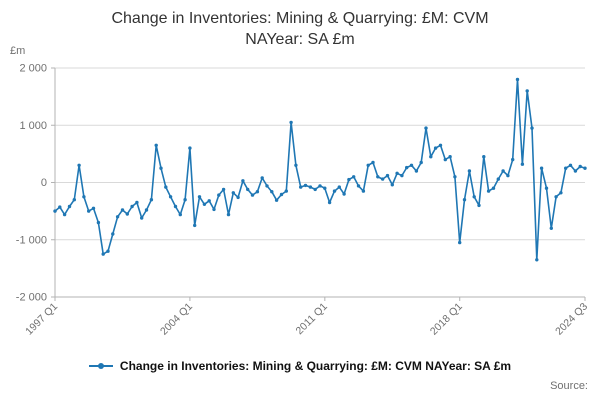  Describe the element at coordinates (33, 69) in the screenshot. I see `svg-text: 2 000` at that location.